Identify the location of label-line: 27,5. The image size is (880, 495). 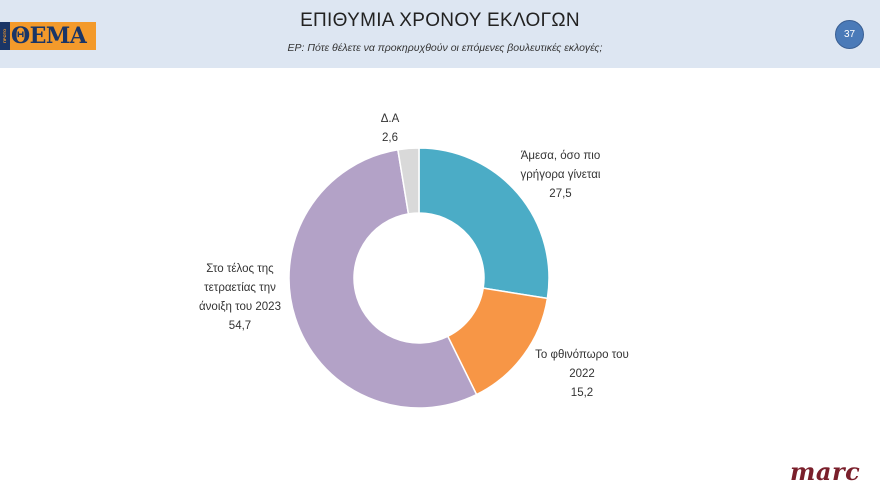
(560, 194).